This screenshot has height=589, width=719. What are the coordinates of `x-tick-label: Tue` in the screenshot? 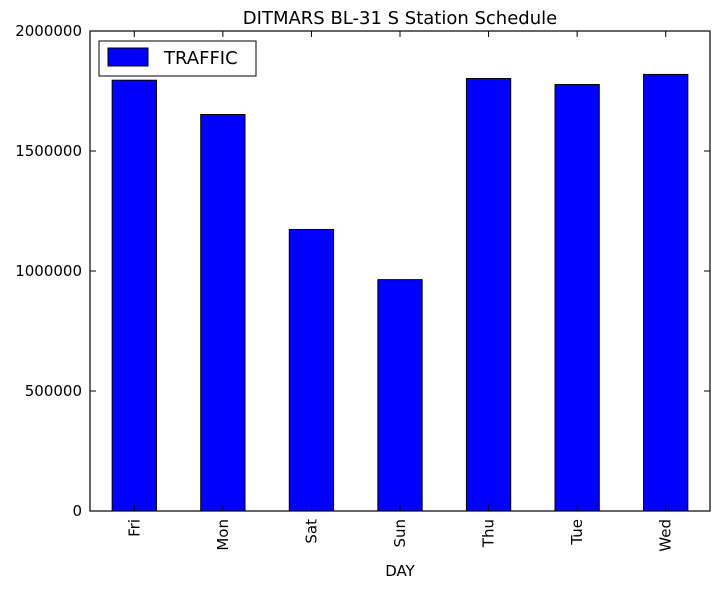 It's located at (577, 532).